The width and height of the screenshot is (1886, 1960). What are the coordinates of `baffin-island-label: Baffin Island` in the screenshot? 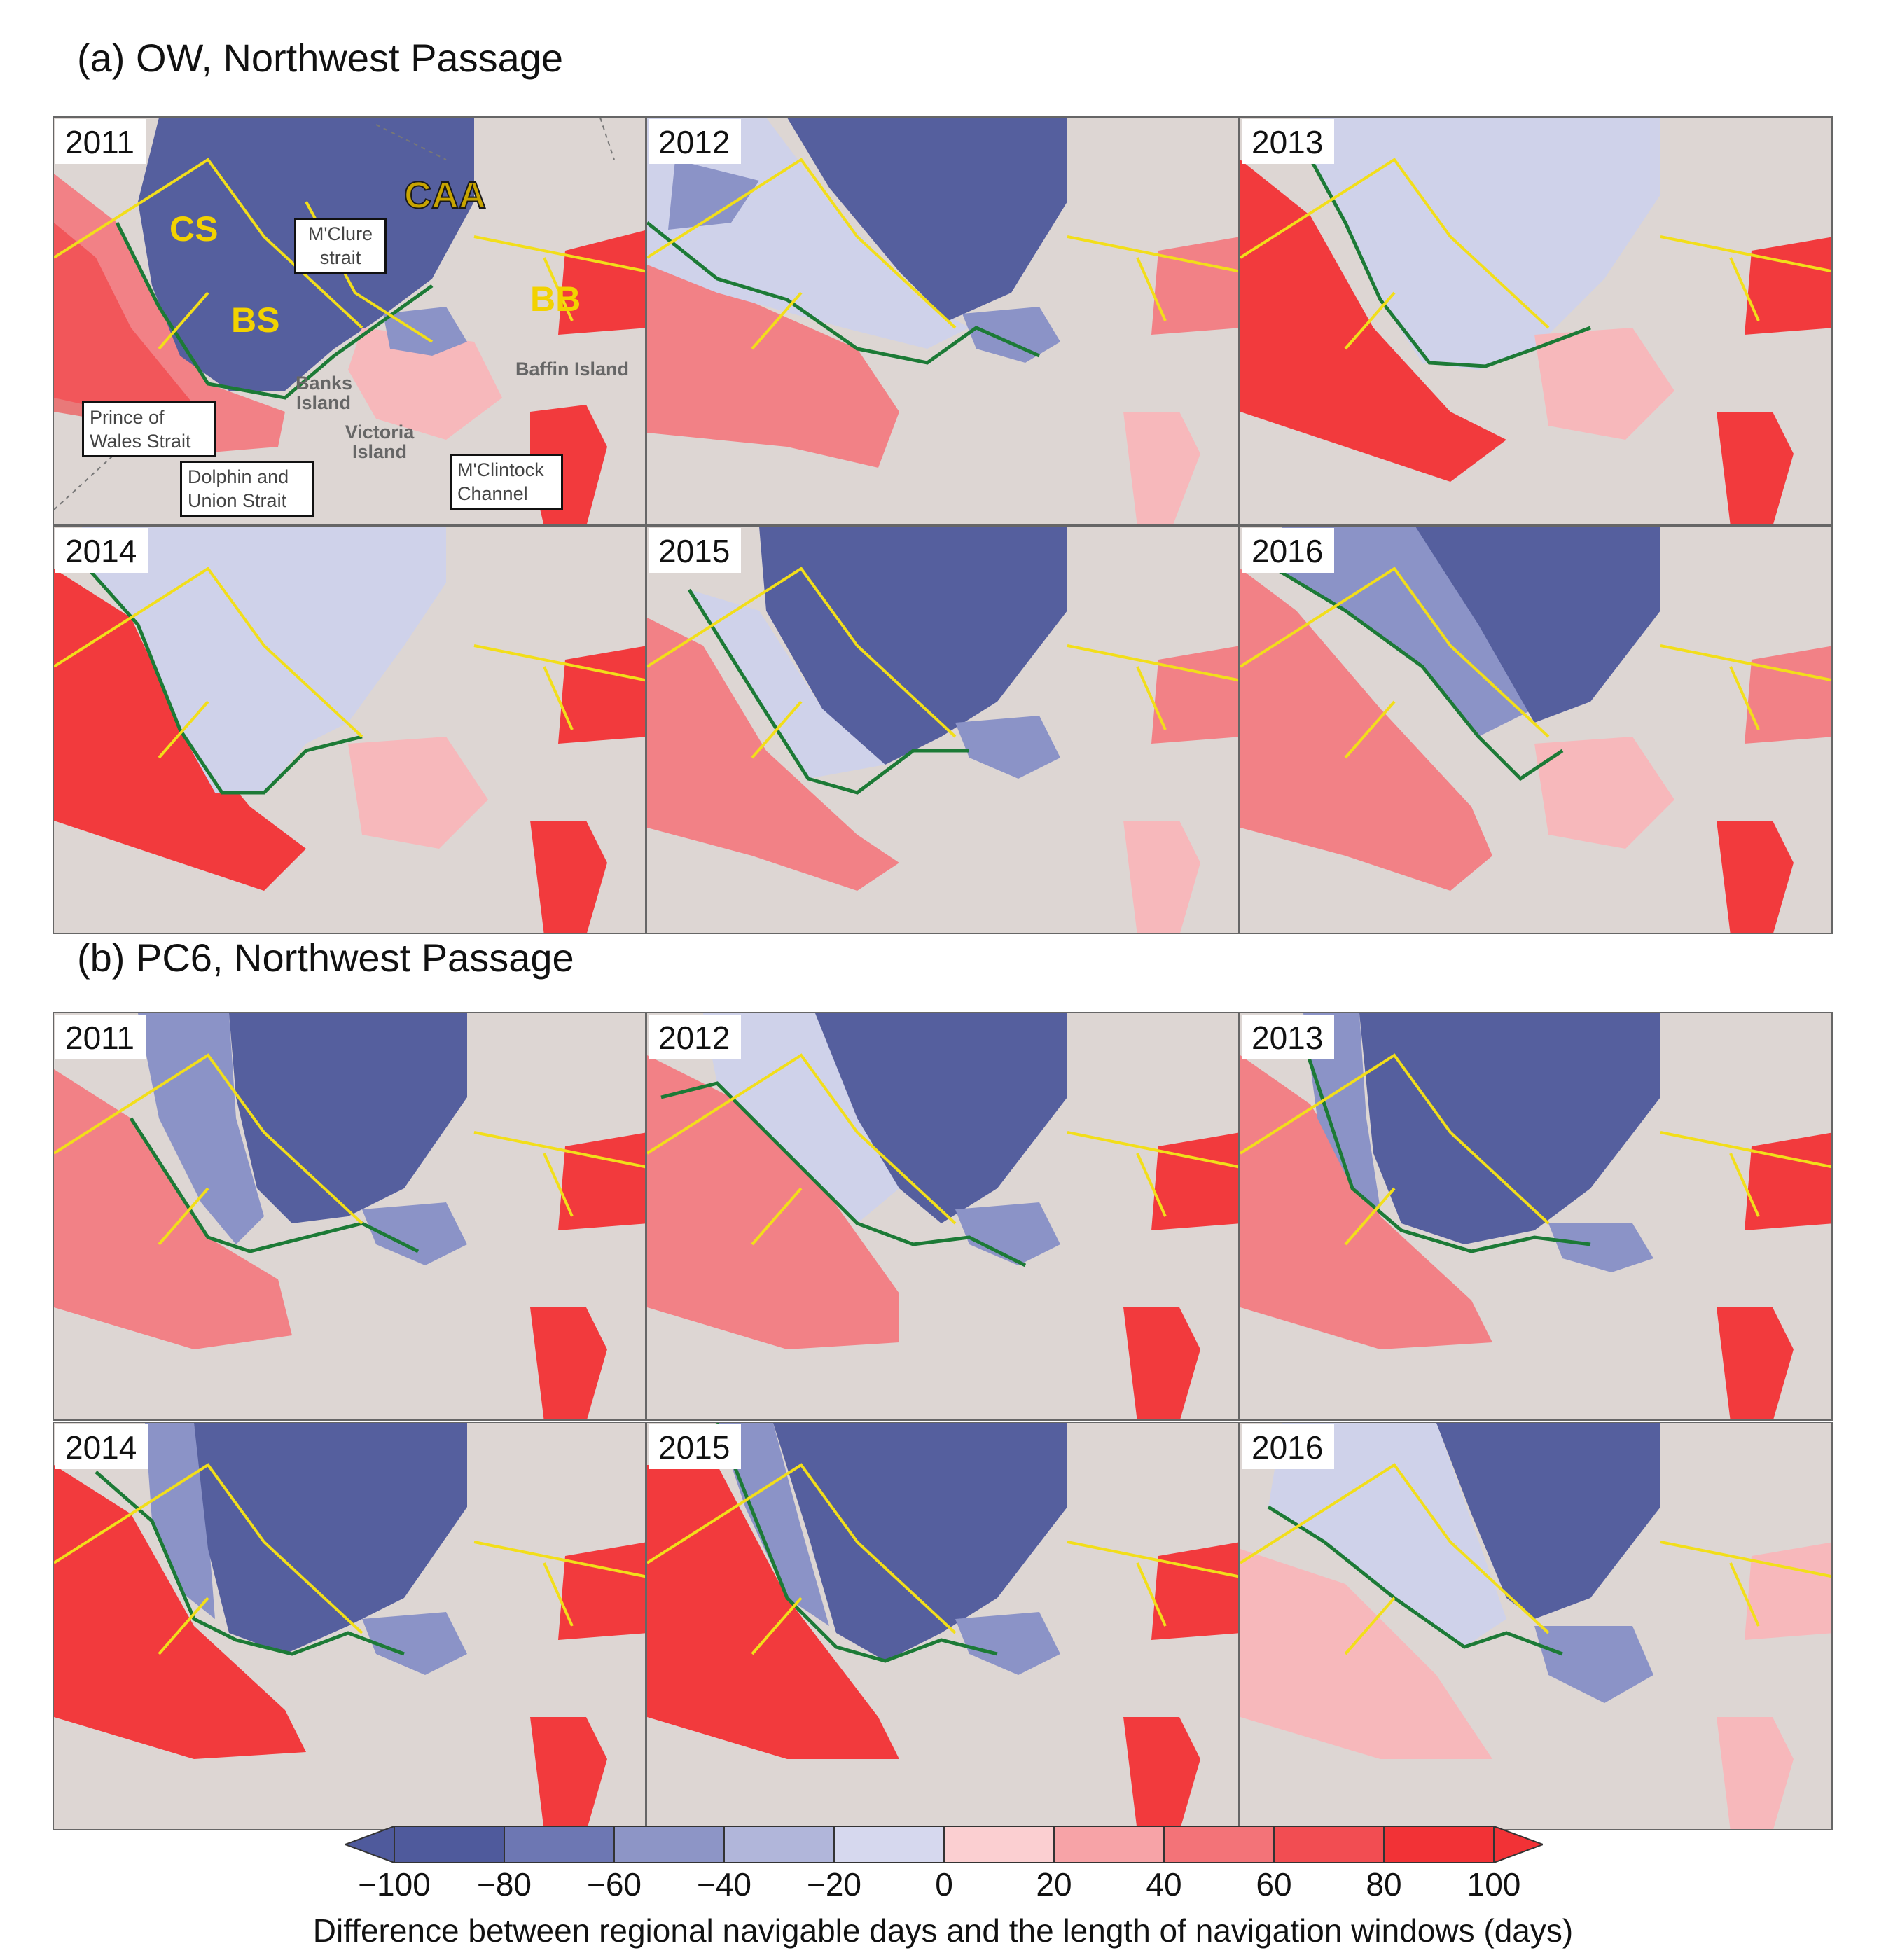 It's located at (572, 369).